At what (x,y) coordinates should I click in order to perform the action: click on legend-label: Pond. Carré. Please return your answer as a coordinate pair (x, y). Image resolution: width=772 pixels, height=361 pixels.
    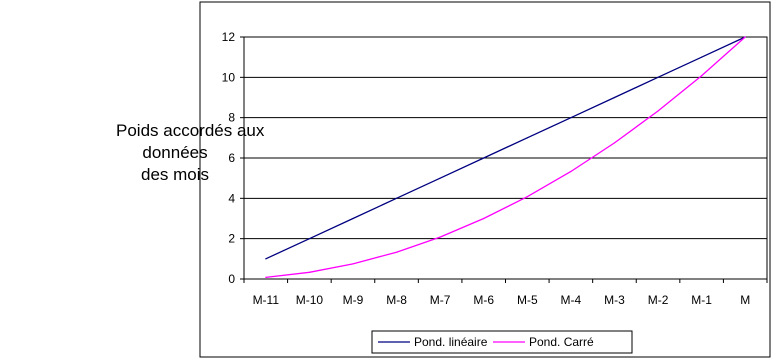
    Looking at the image, I should click on (561, 342).